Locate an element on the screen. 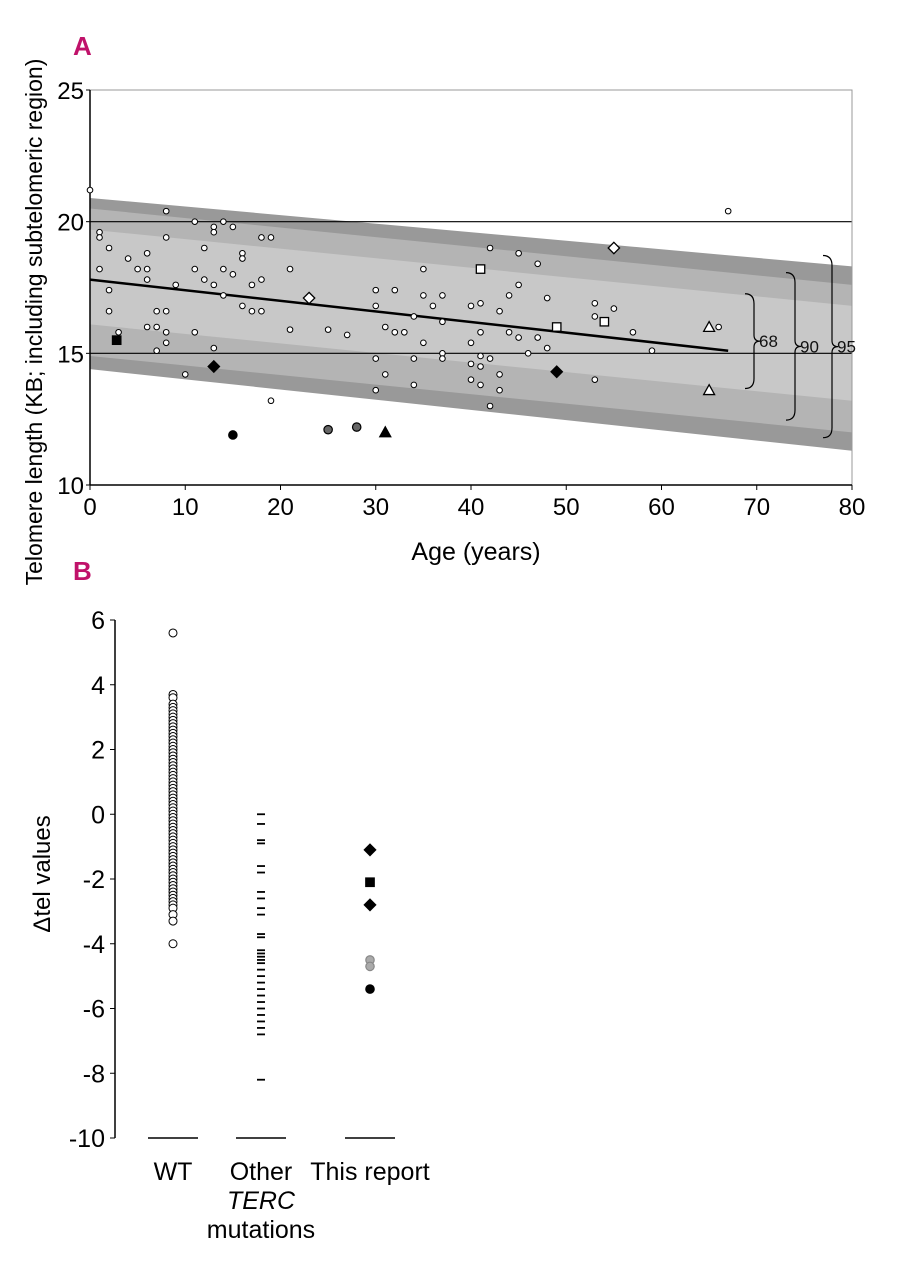 The width and height of the screenshot is (908, 1280). x-tick-label: 0 is located at coordinates (89, 507).